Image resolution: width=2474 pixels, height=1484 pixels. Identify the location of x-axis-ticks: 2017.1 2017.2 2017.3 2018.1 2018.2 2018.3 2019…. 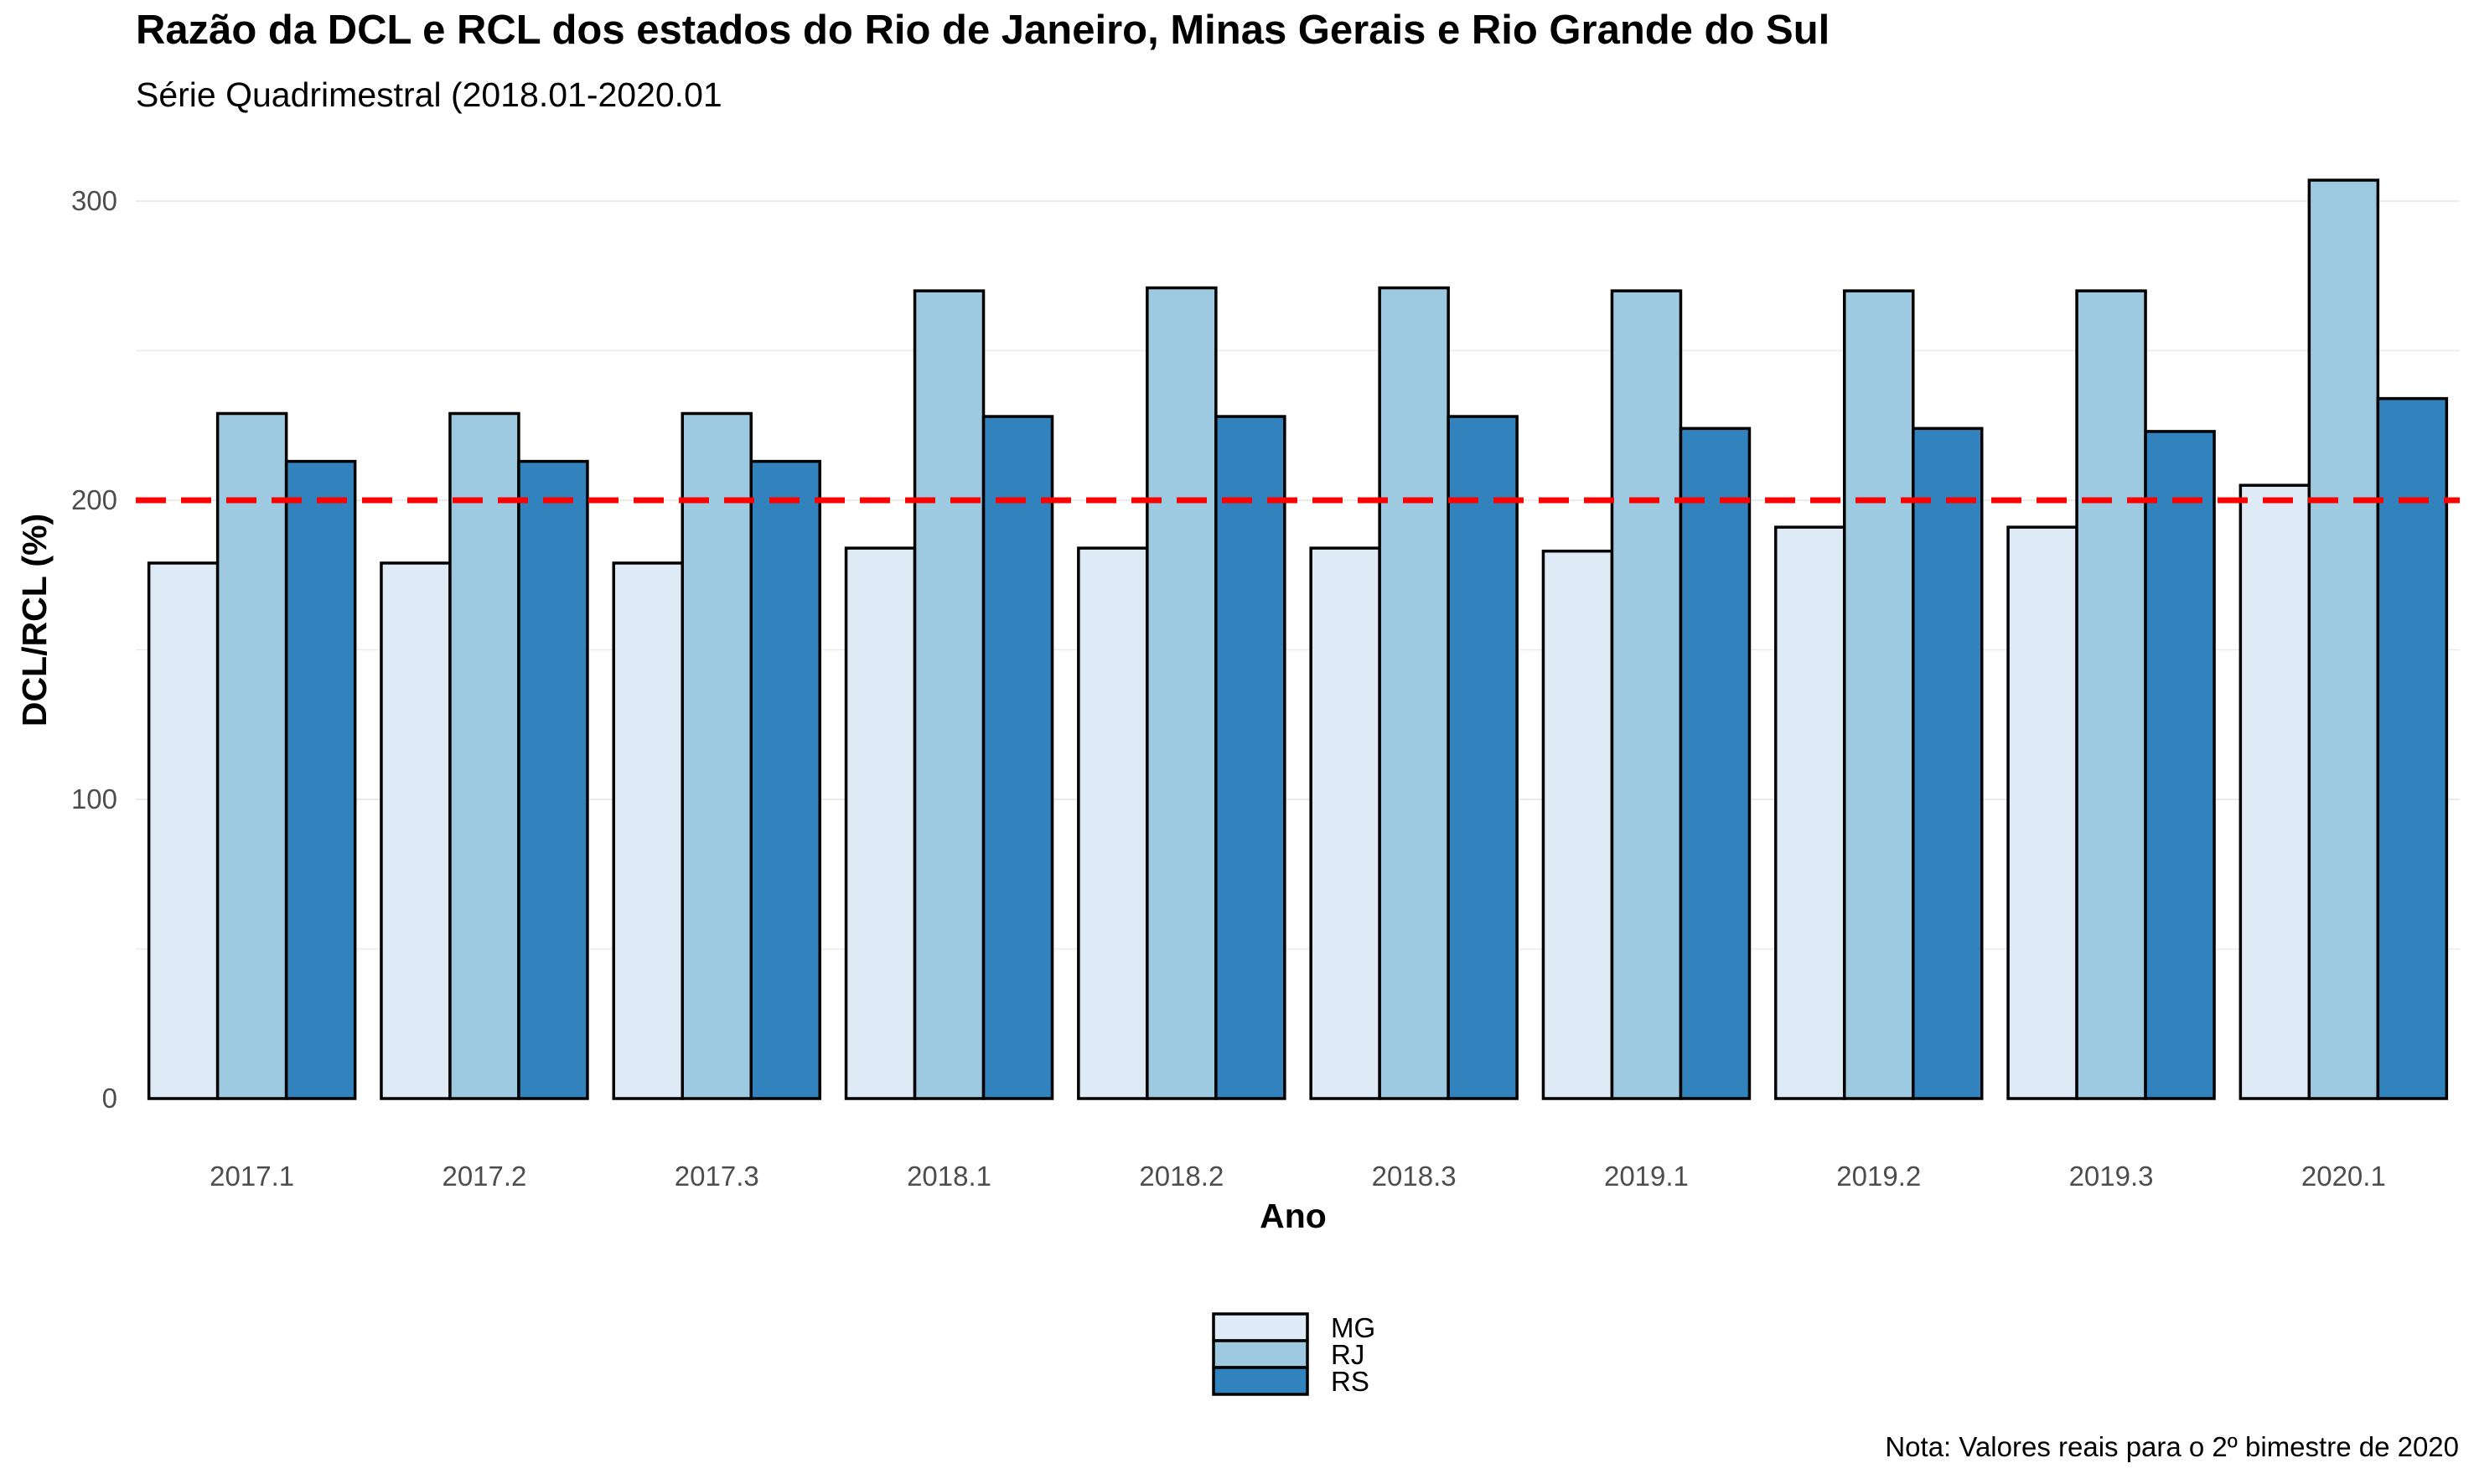
(1298, 1177).